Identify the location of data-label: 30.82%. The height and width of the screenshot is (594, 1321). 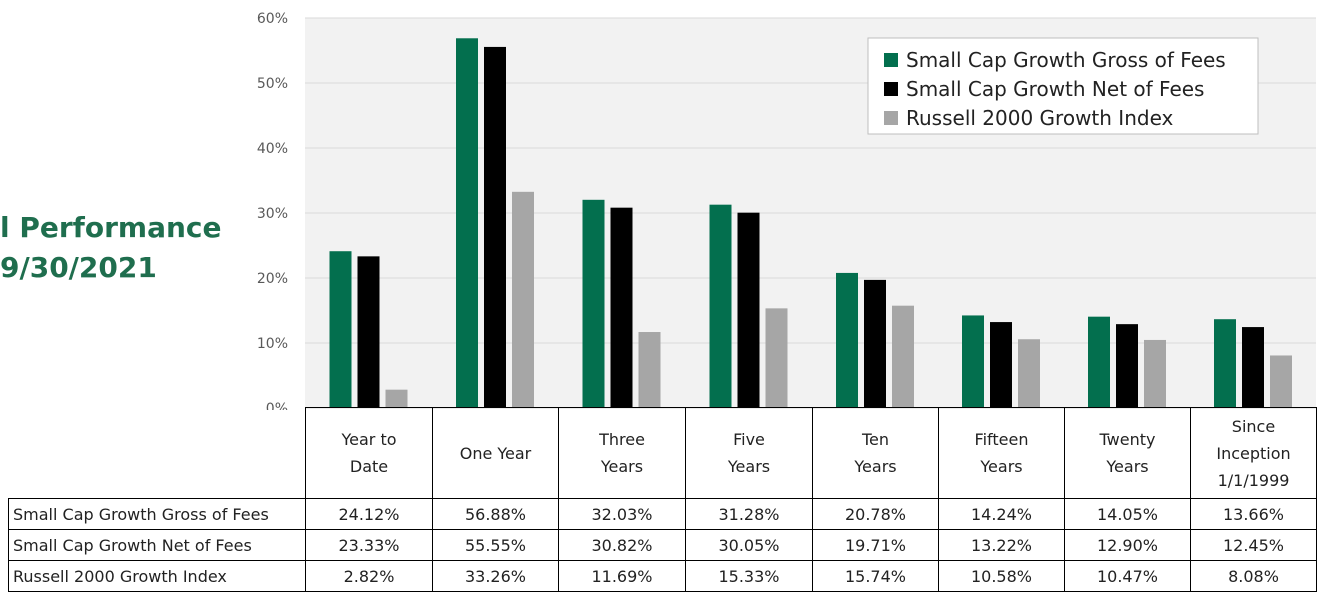
(622, 545).